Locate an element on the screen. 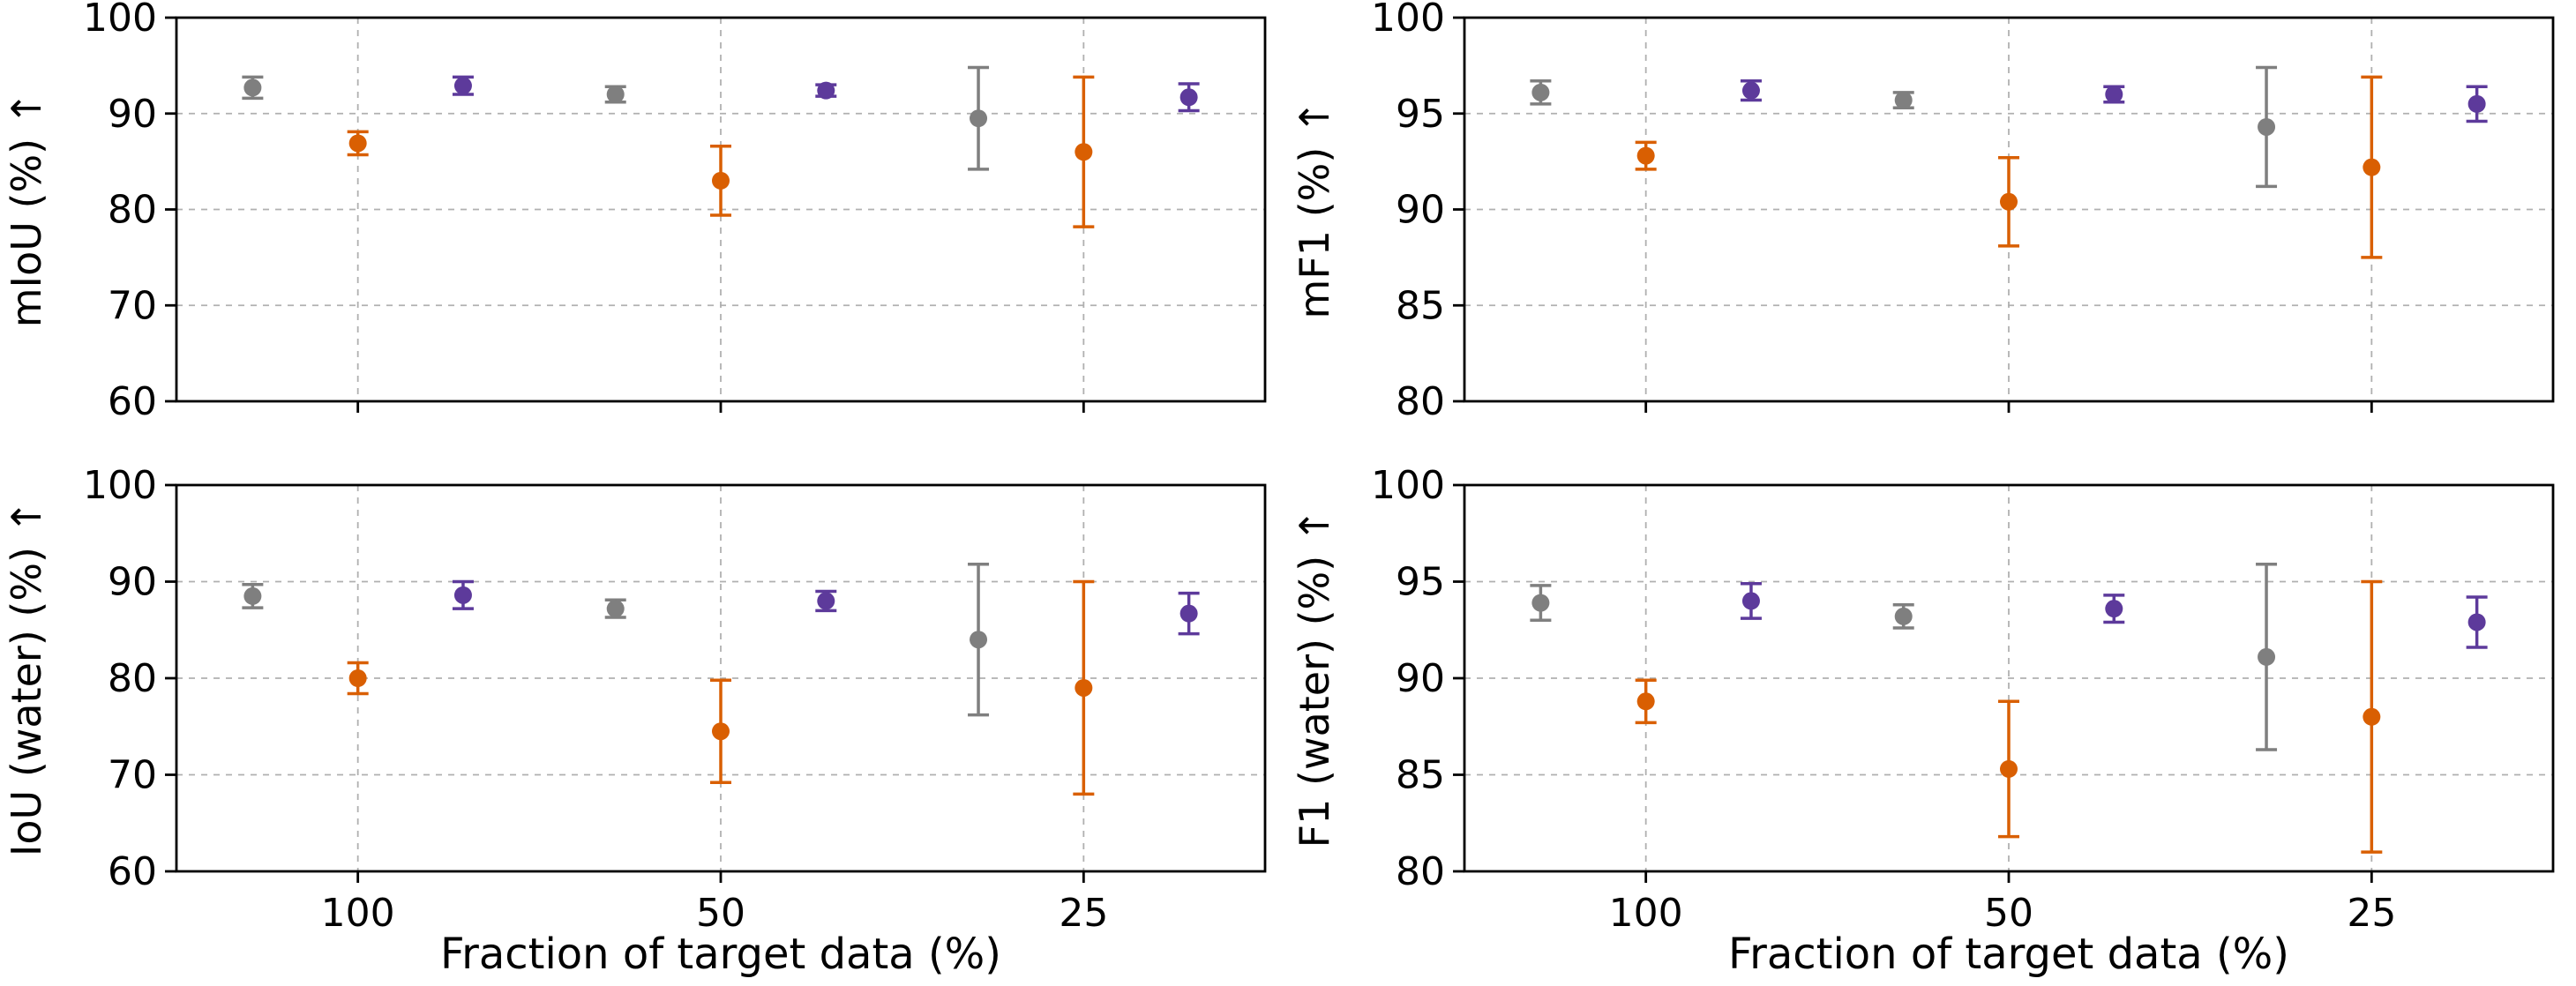 The image size is (2576, 986). y-axis-label: mIoU (%) ↑ is located at coordinates (27, 210).